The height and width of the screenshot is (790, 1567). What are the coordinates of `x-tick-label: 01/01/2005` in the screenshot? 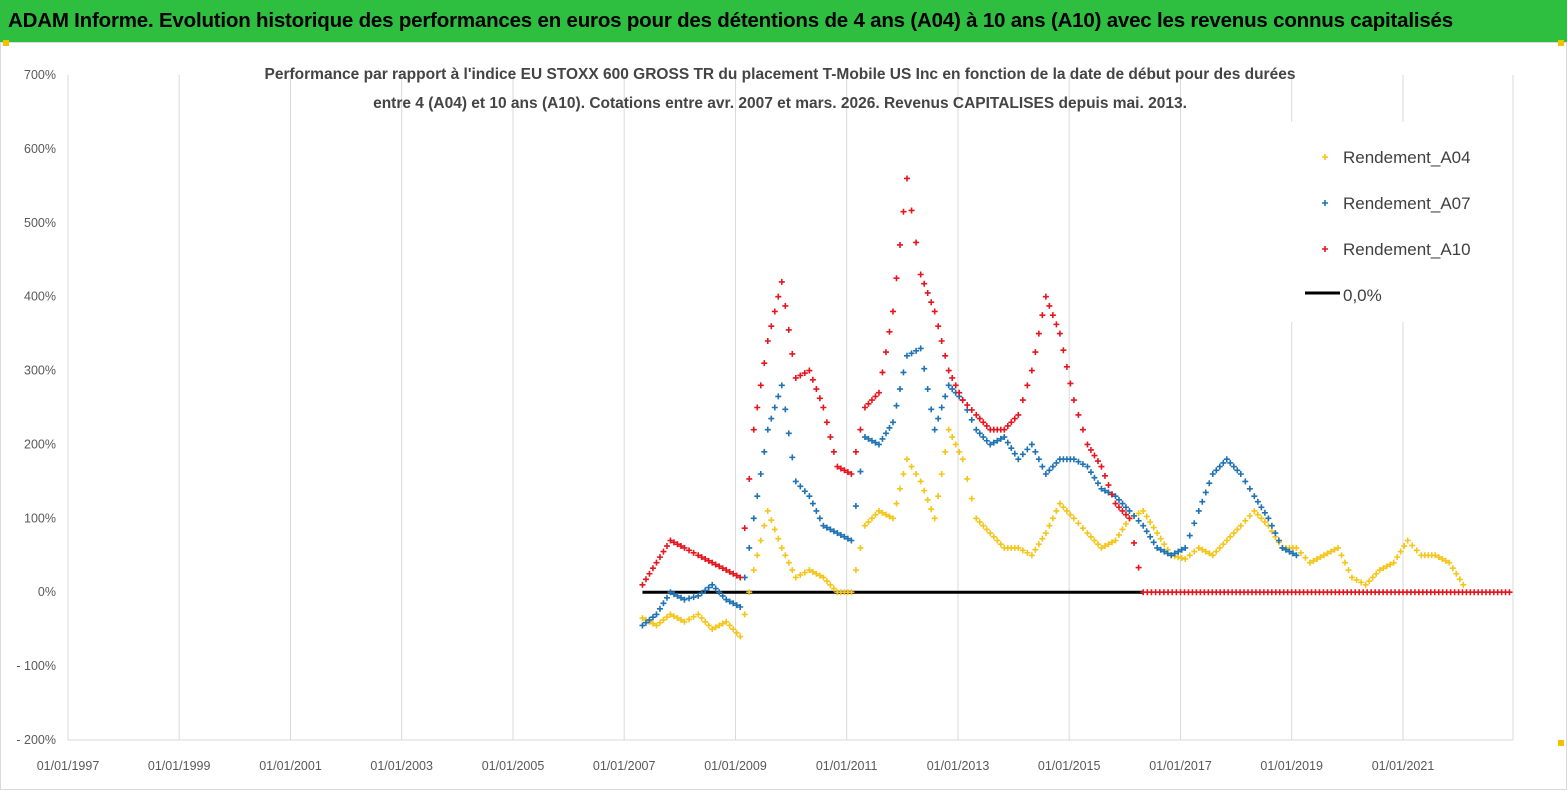 It's located at (513, 766).